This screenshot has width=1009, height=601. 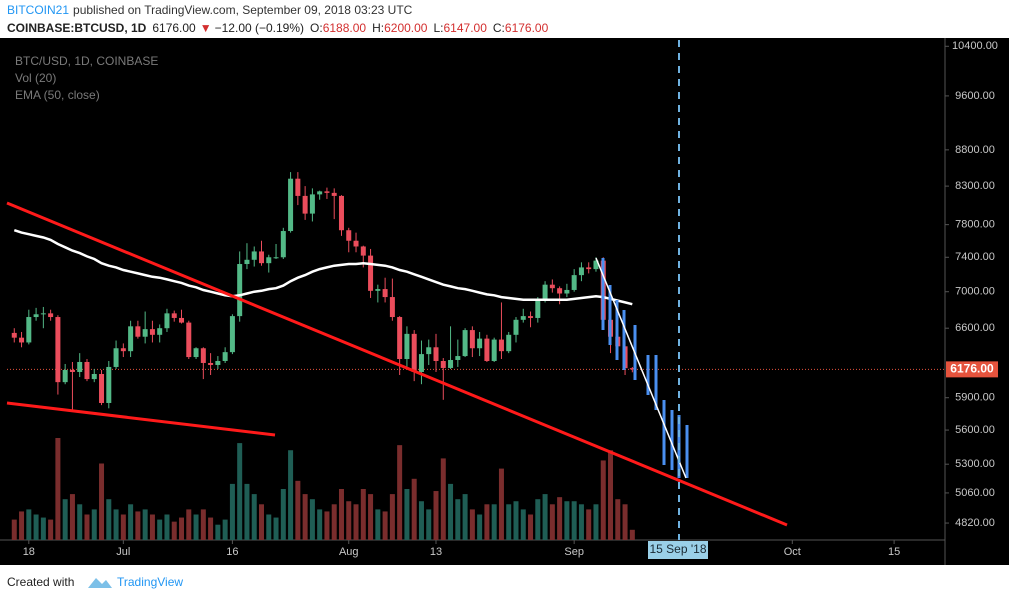 What do you see at coordinates (123, 552) in the screenshot?
I see `x-tick-label: Jul` at bounding box center [123, 552].